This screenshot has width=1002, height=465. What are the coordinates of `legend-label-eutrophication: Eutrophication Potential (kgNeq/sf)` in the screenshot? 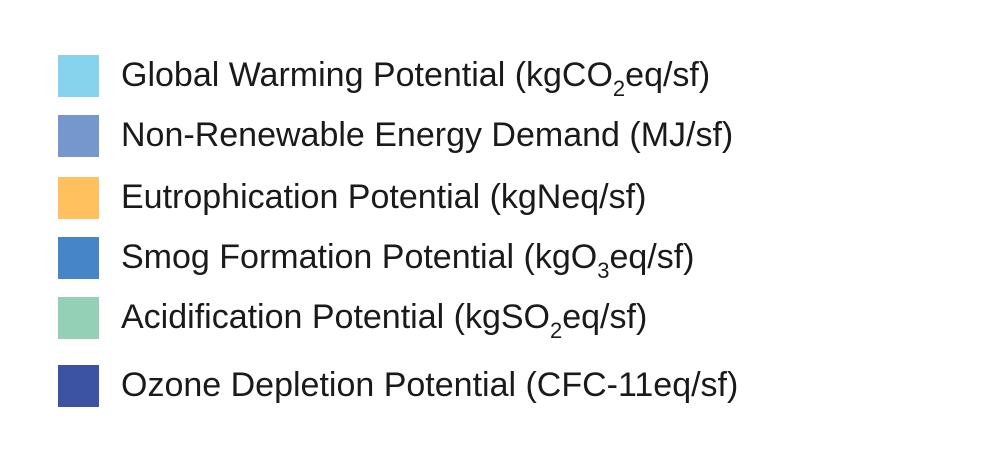 It's located at (384, 197).